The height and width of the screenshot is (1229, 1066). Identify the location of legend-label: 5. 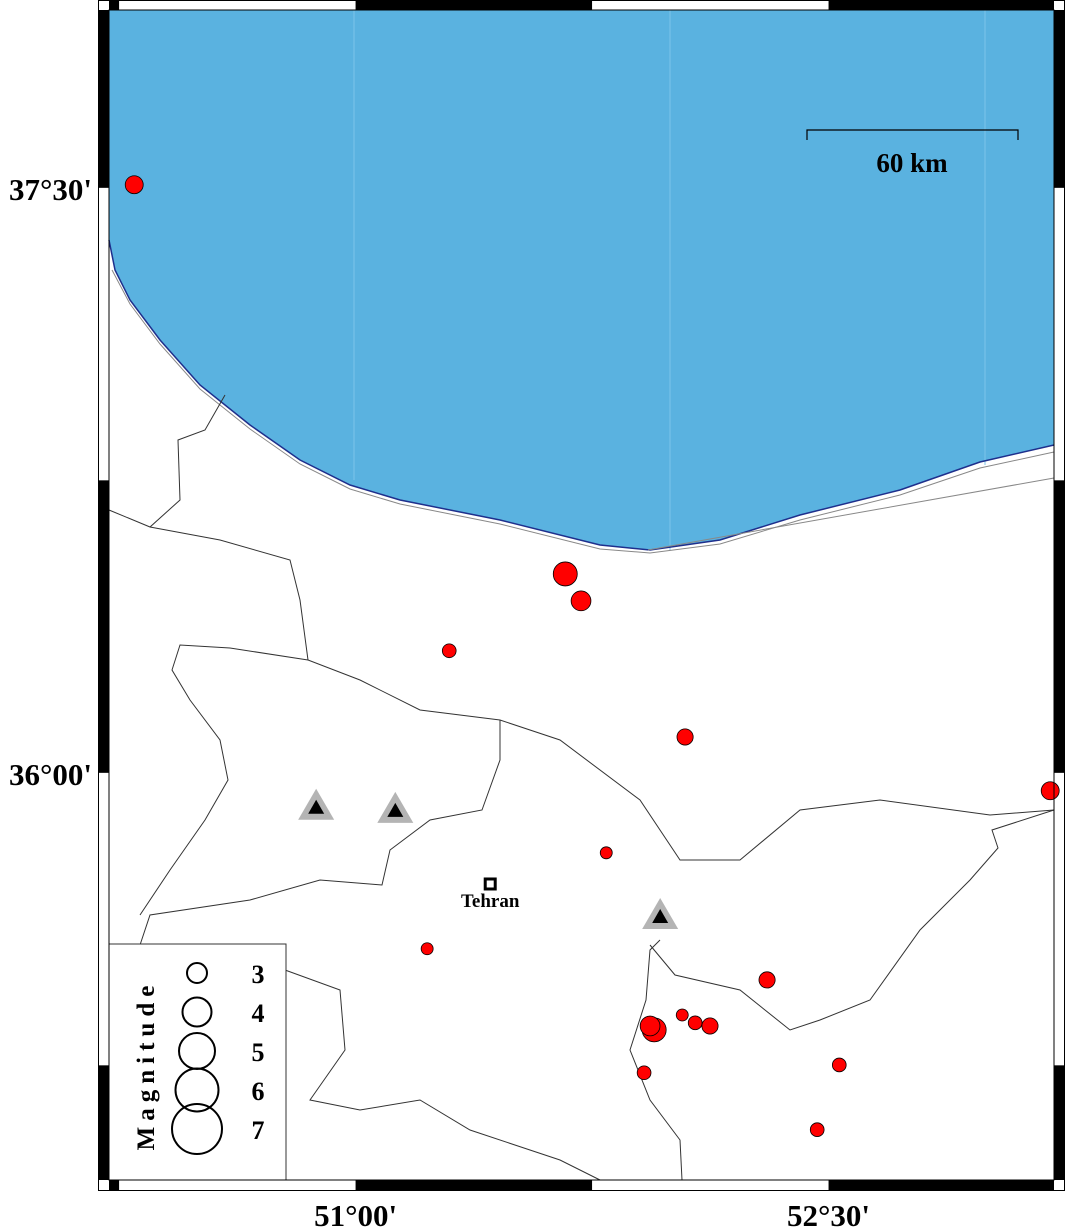
(258, 1052).